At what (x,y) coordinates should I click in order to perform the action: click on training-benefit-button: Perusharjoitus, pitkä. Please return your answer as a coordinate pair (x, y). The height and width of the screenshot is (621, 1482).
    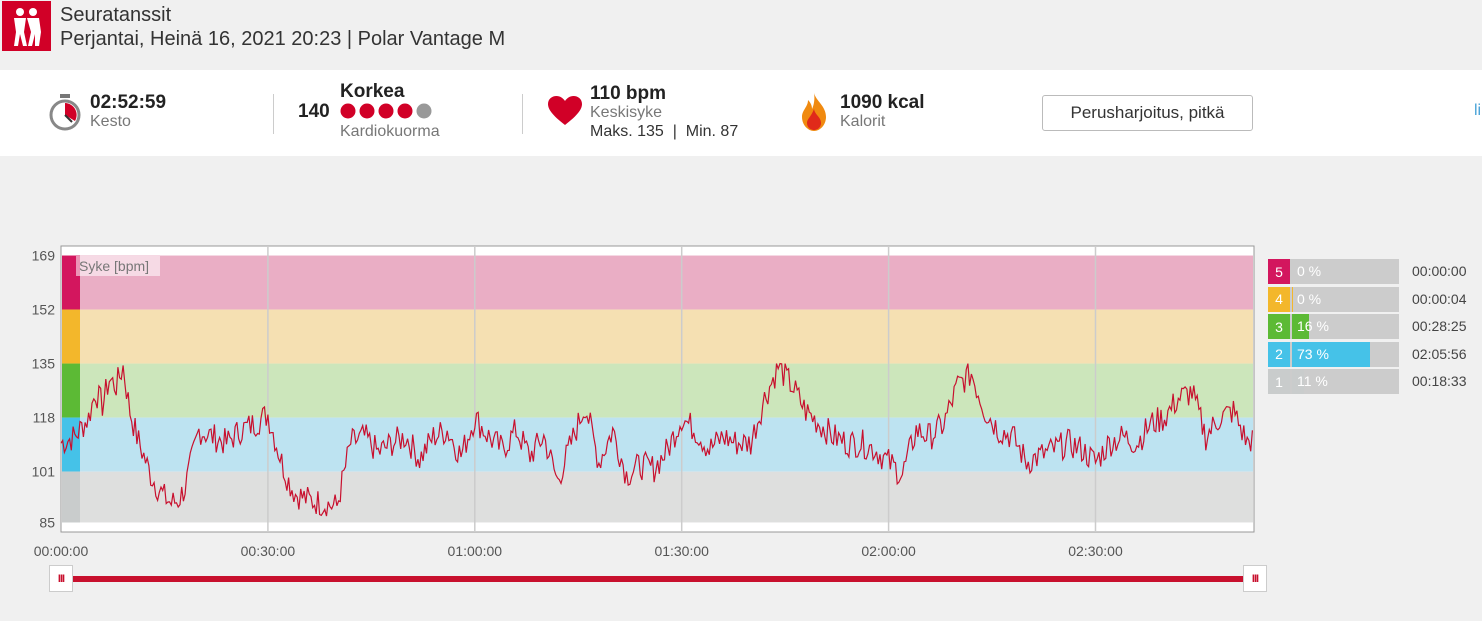
    Looking at the image, I should click on (1147, 113).